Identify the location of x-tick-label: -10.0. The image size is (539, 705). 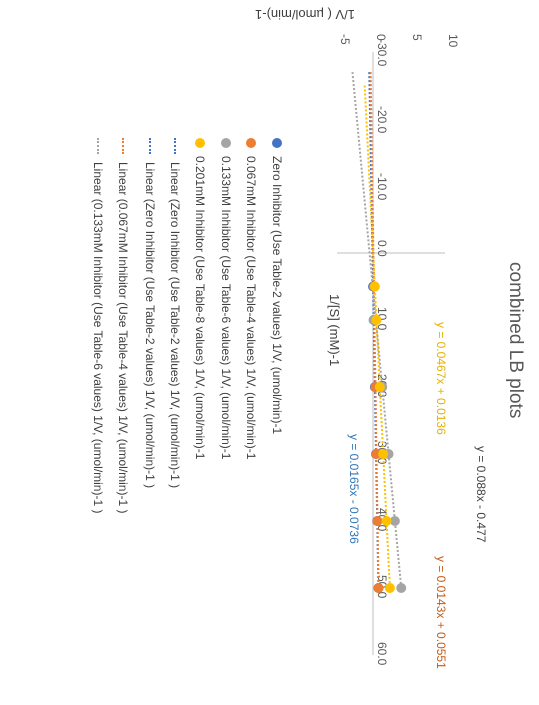
(382, 187).